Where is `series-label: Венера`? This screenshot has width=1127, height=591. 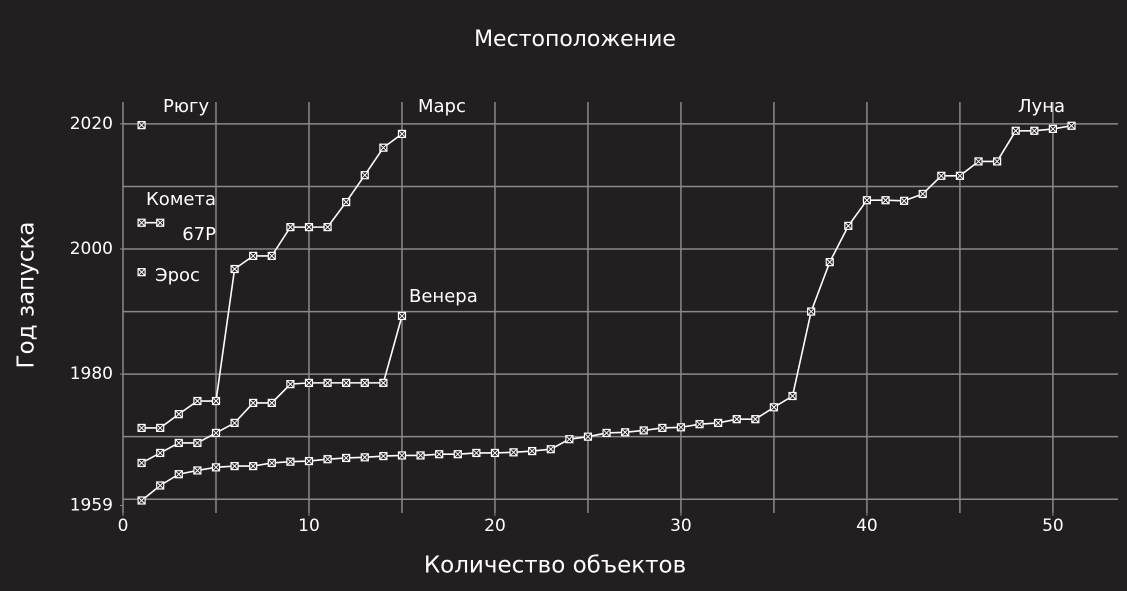
series-label: Венера is located at coordinates (443, 296).